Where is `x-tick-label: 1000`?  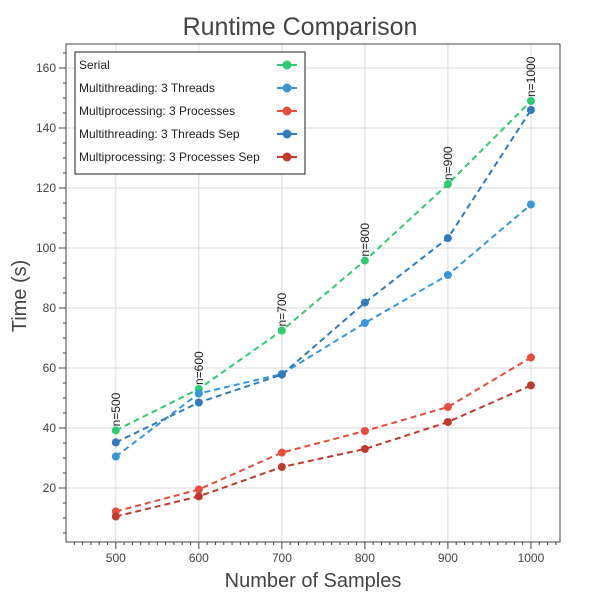 x-tick-label: 1000 is located at coordinates (531, 558).